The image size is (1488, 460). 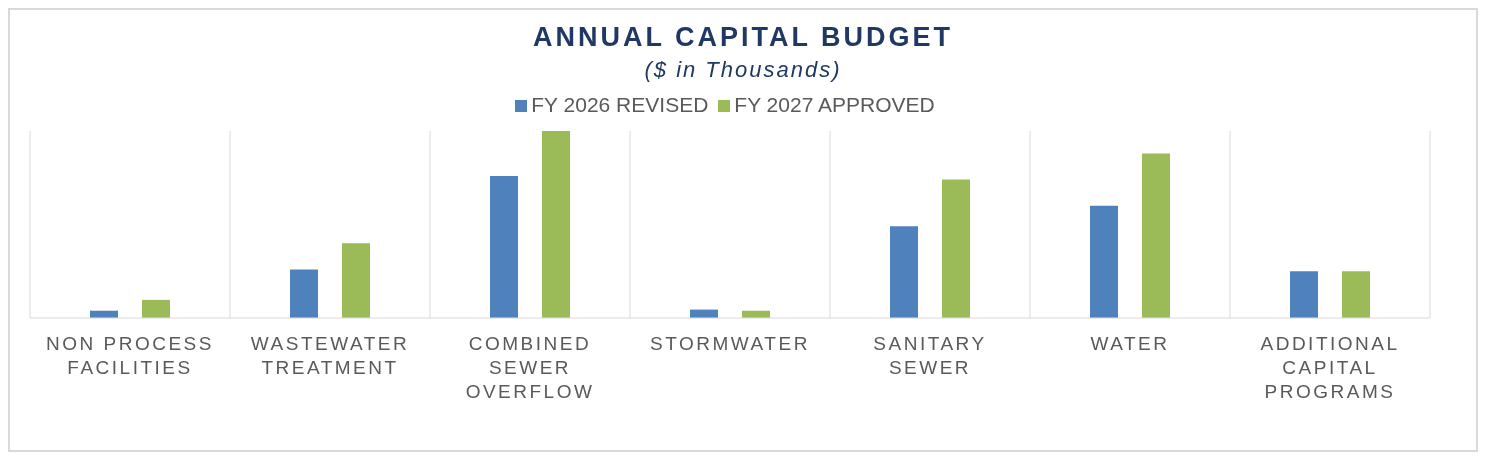 What do you see at coordinates (1330, 367) in the screenshot?
I see `x-tick-label: ADDITIONAL CAPITAL PROGRAMS` at bounding box center [1330, 367].